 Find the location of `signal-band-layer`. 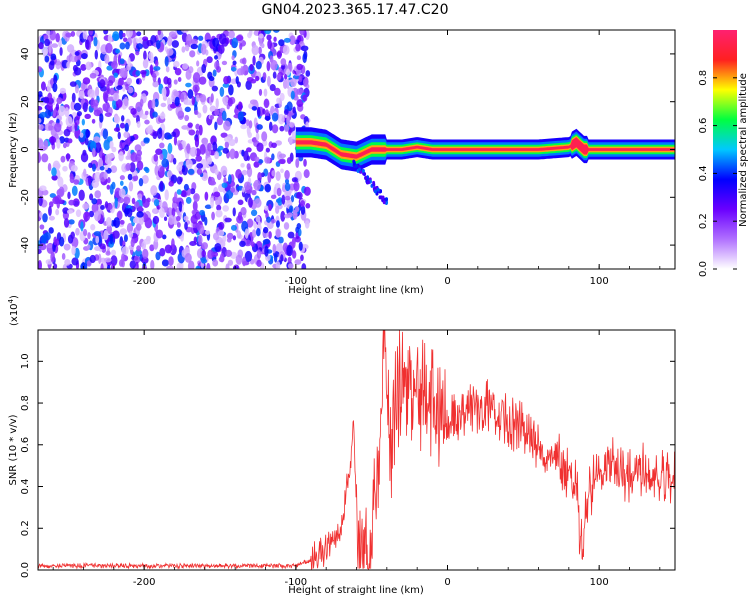

signal-band-layer is located at coordinates (485, 148).